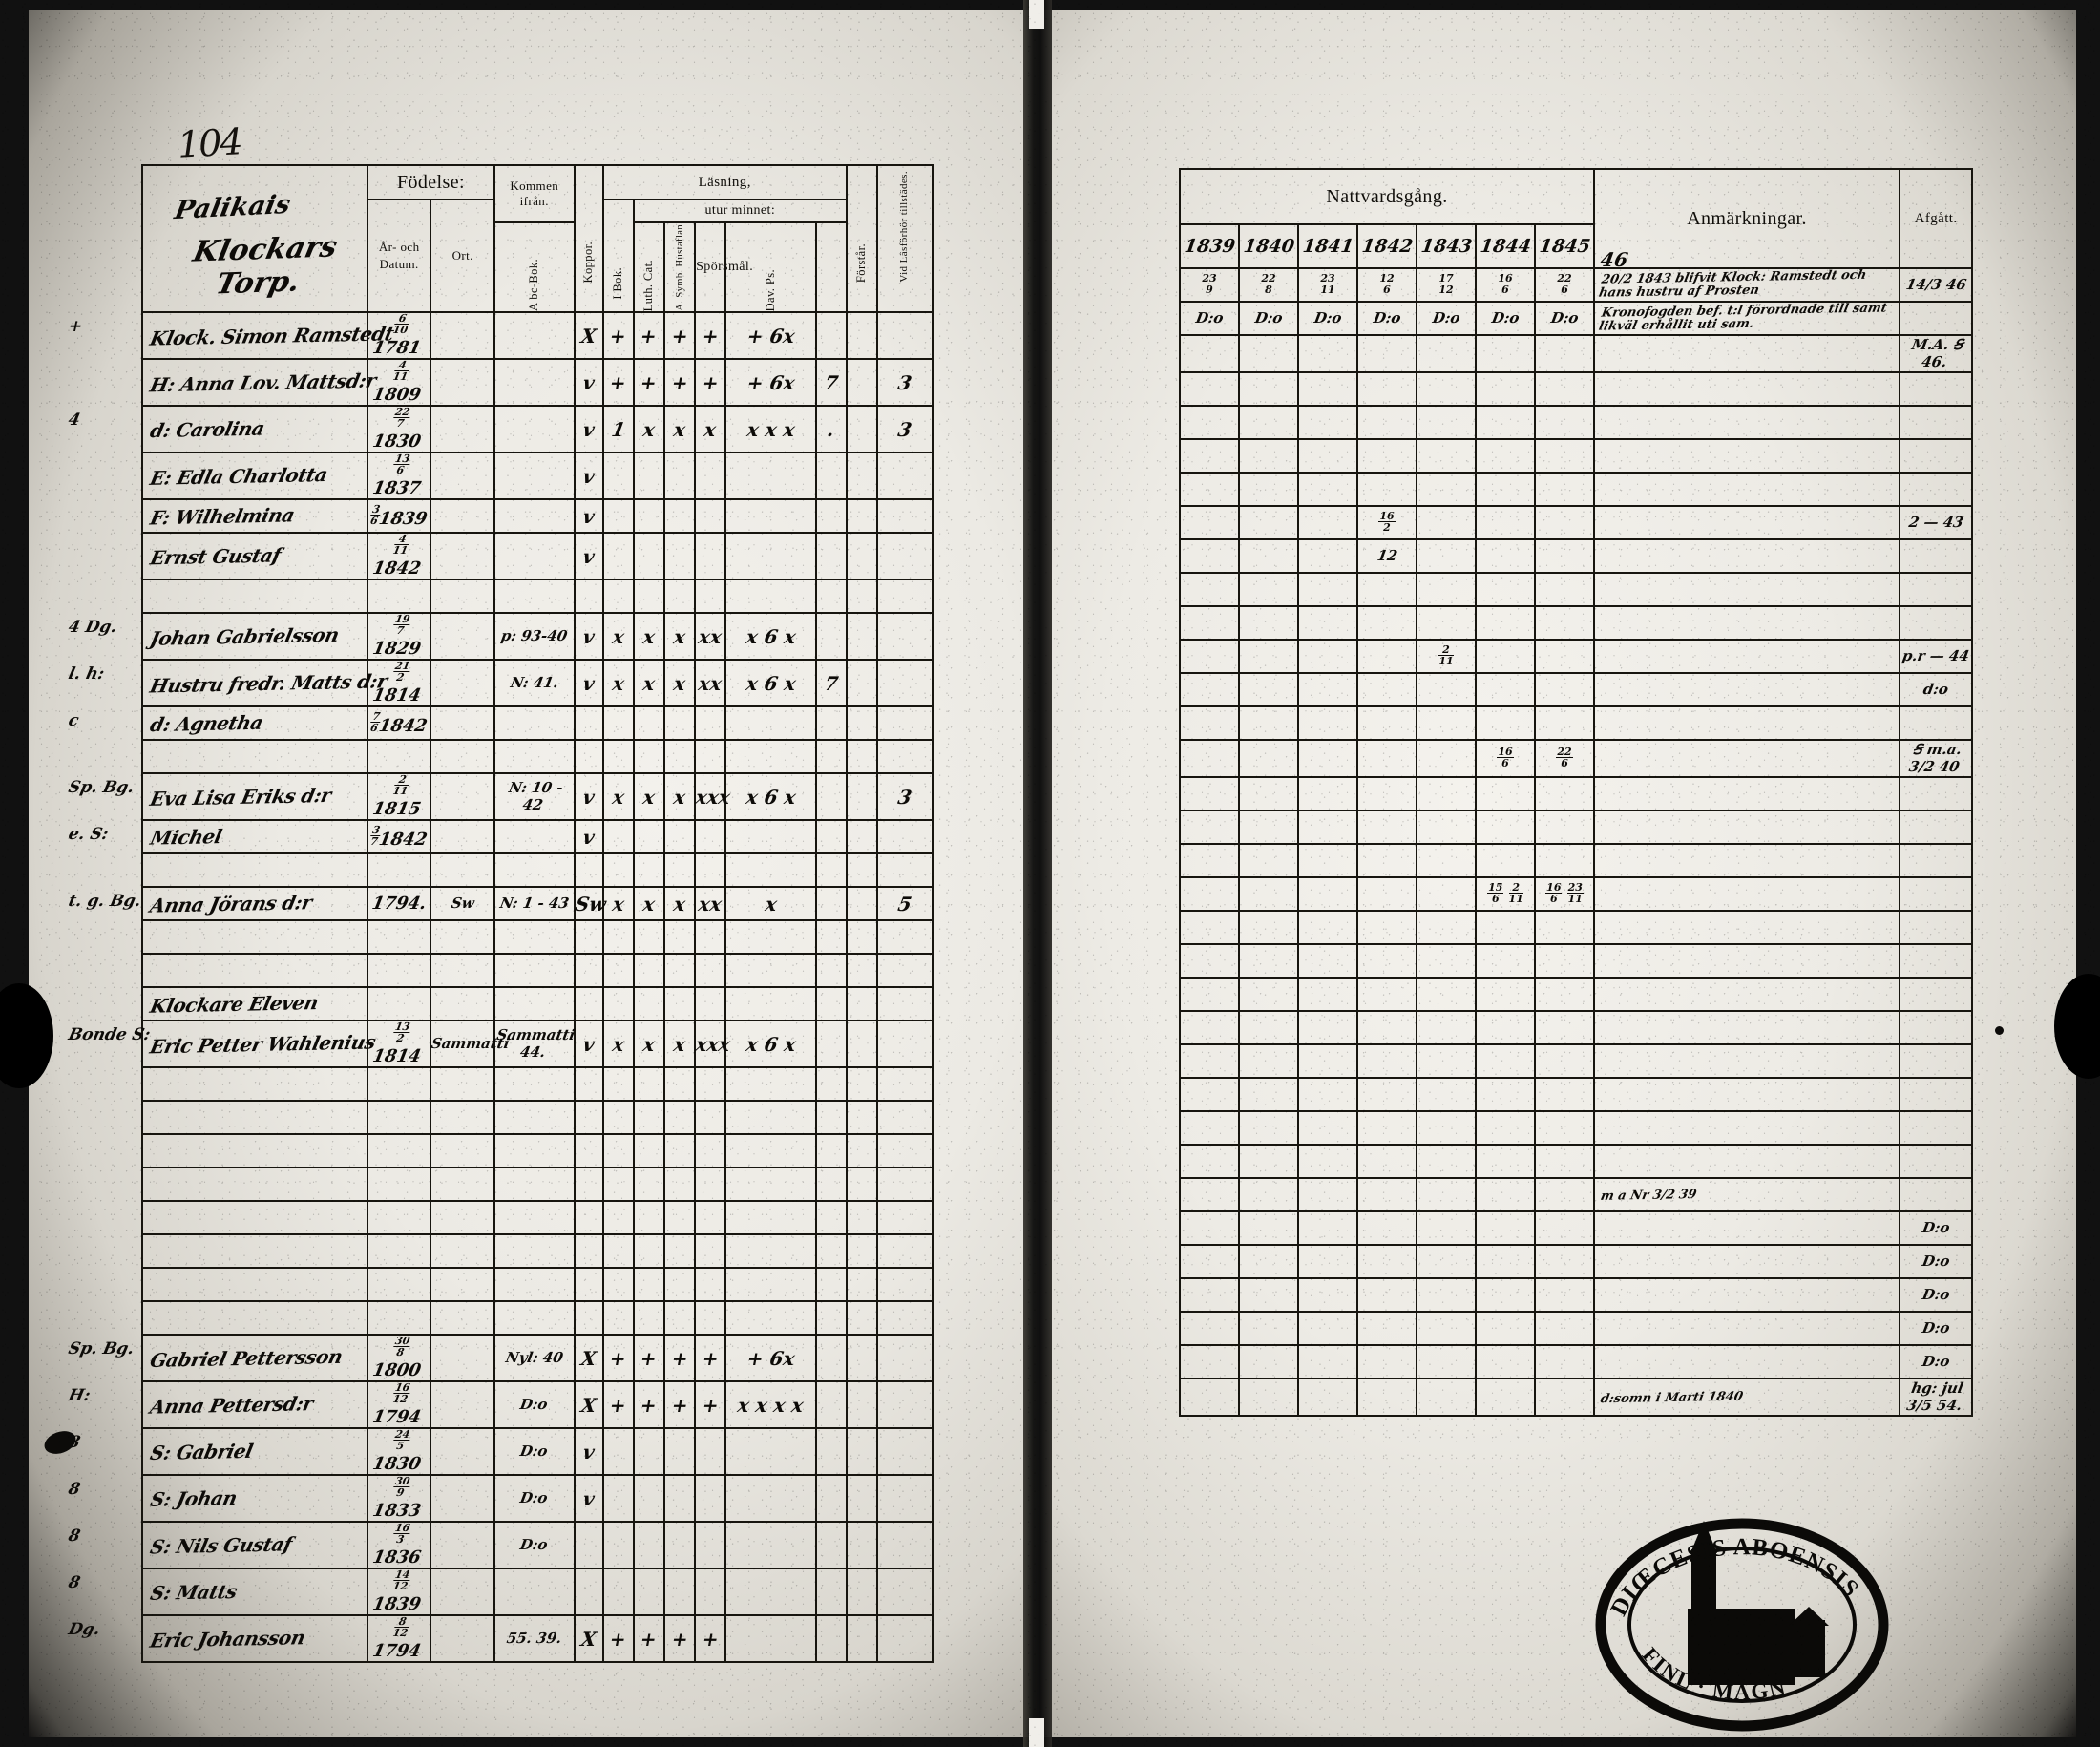 Image resolution: width=2100 pixels, height=1747 pixels. I want to click on table-row: 12, so click(1577, 556).